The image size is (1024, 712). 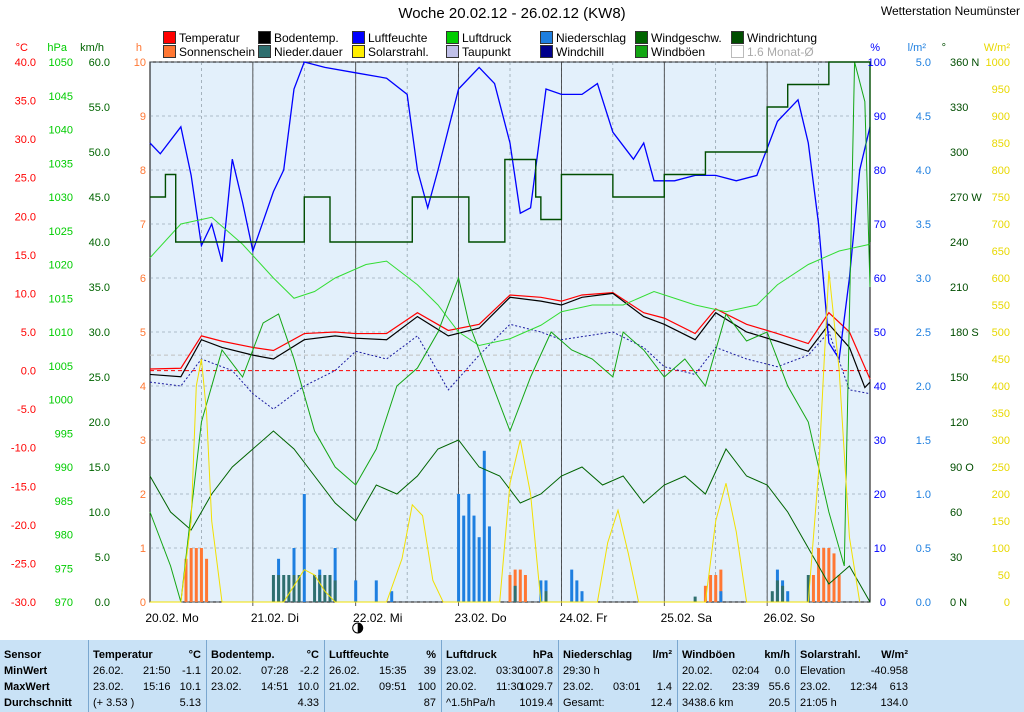 What do you see at coordinates (23, 526) in the screenshot?
I see `temp-axis-tick-label: -20.0` at bounding box center [23, 526].